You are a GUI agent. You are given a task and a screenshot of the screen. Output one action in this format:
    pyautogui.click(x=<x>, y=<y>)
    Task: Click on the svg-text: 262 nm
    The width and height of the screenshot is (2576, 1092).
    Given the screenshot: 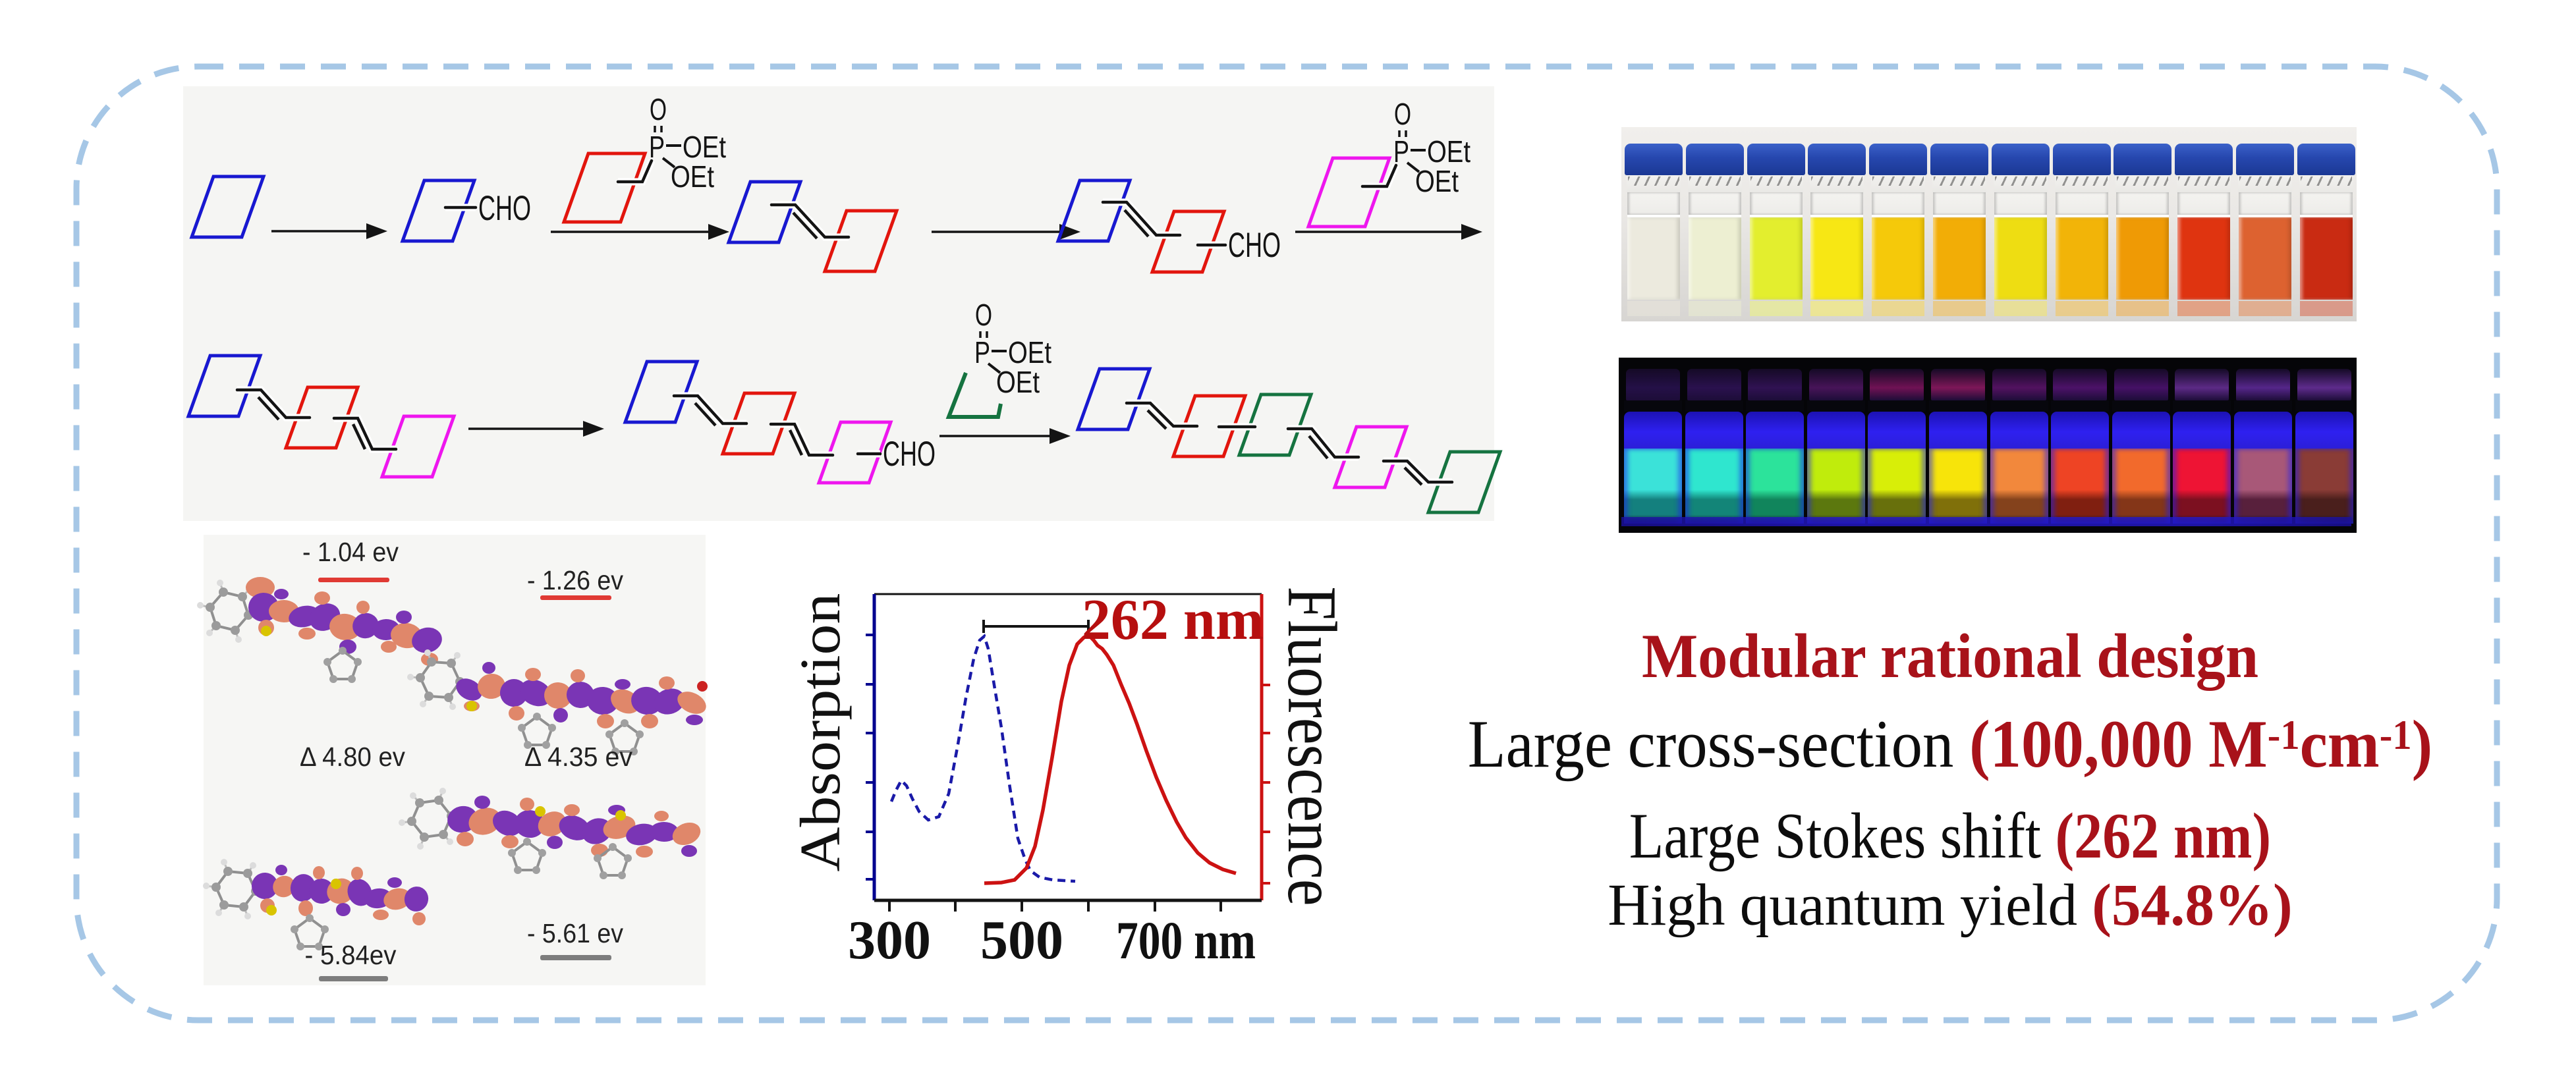 What is the action you would take?
    pyautogui.click(x=1173, y=620)
    